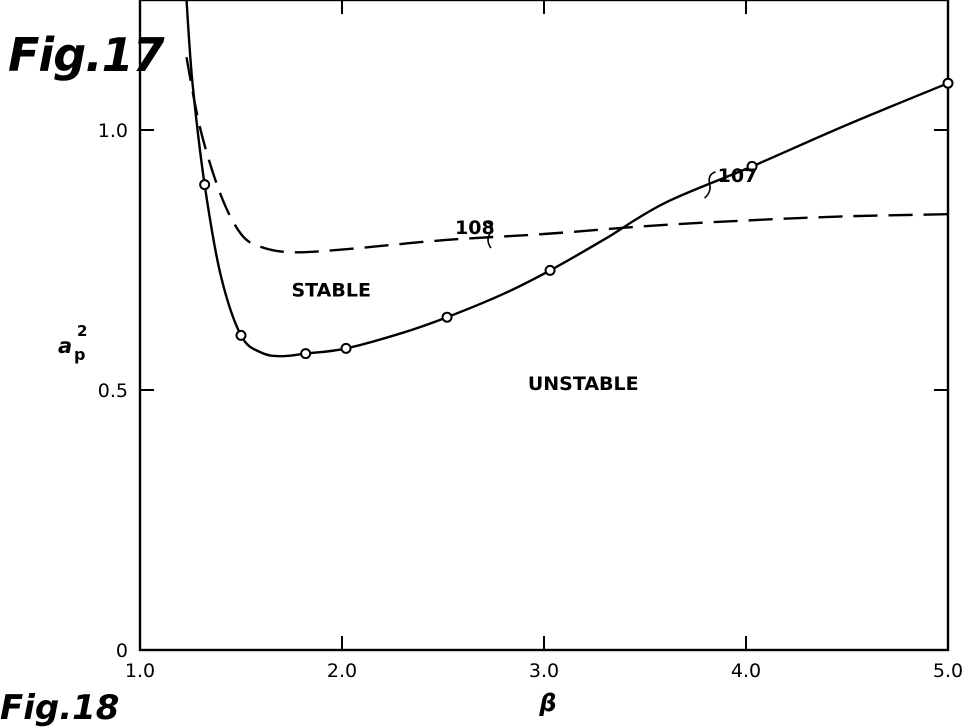  I want to click on y-tick-label: 1.0, so click(113, 131).